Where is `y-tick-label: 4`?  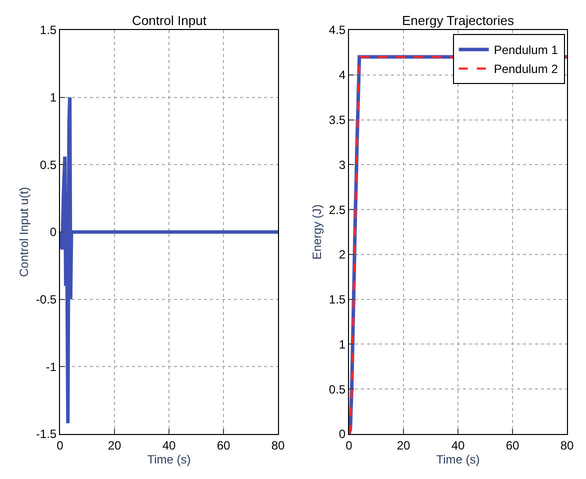 y-tick-label: 4 is located at coordinates (342, 75).